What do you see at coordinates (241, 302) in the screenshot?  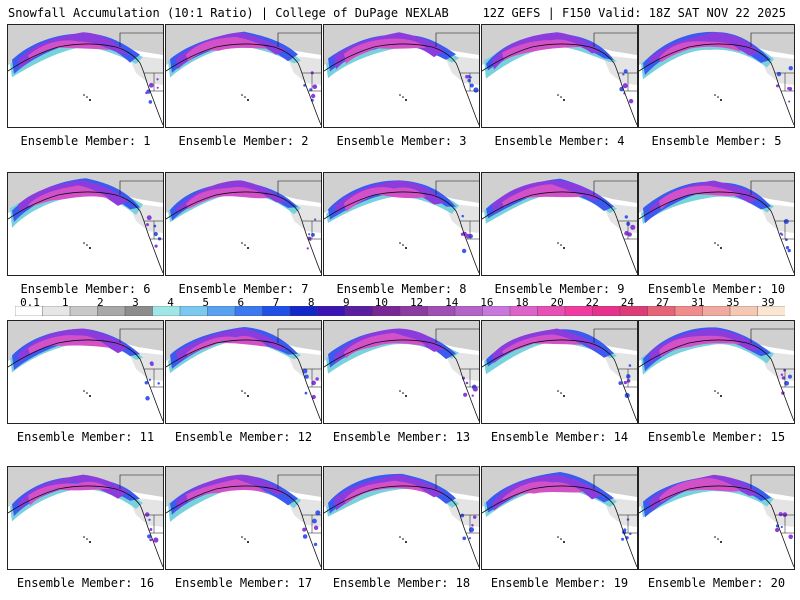 I see `colorbar-tick-label: 6` at bounding box center [241, 302].